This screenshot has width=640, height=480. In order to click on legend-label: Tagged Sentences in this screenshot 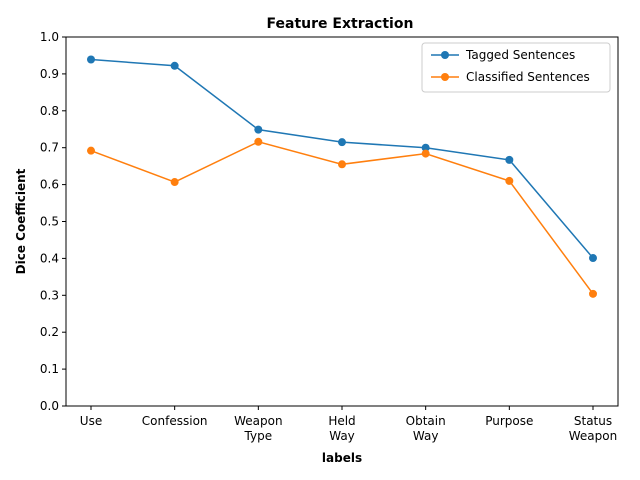, I will do `click(520, 55)`.